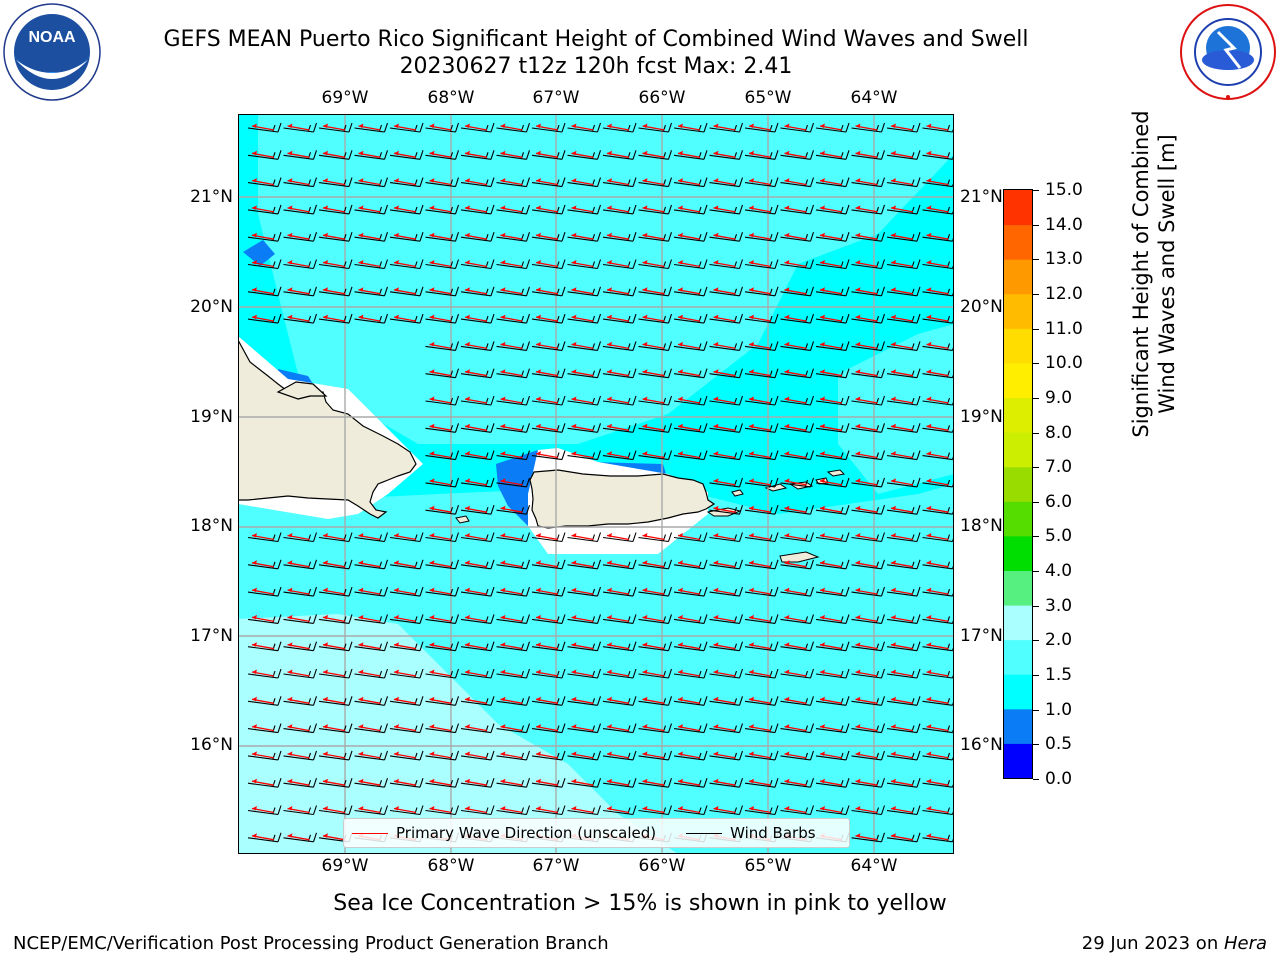 Image resolution: width=1280 pixels, height=960 pixels. What do you see at coordinates (981, 526) in the screenshot?
I see `lat-label-right: 18°N` at bounding box center [981, 526].